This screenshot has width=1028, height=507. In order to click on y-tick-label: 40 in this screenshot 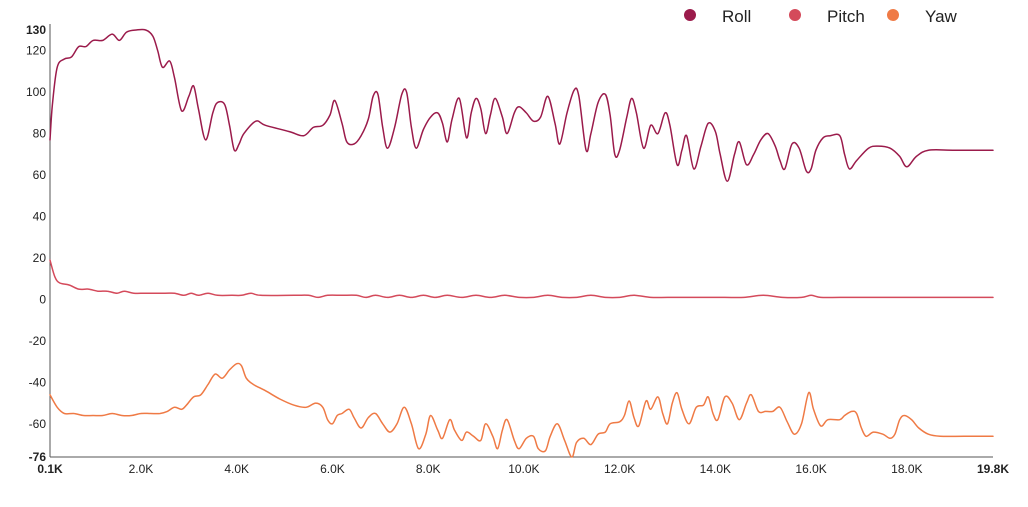, I will do `click(40, 217)`.